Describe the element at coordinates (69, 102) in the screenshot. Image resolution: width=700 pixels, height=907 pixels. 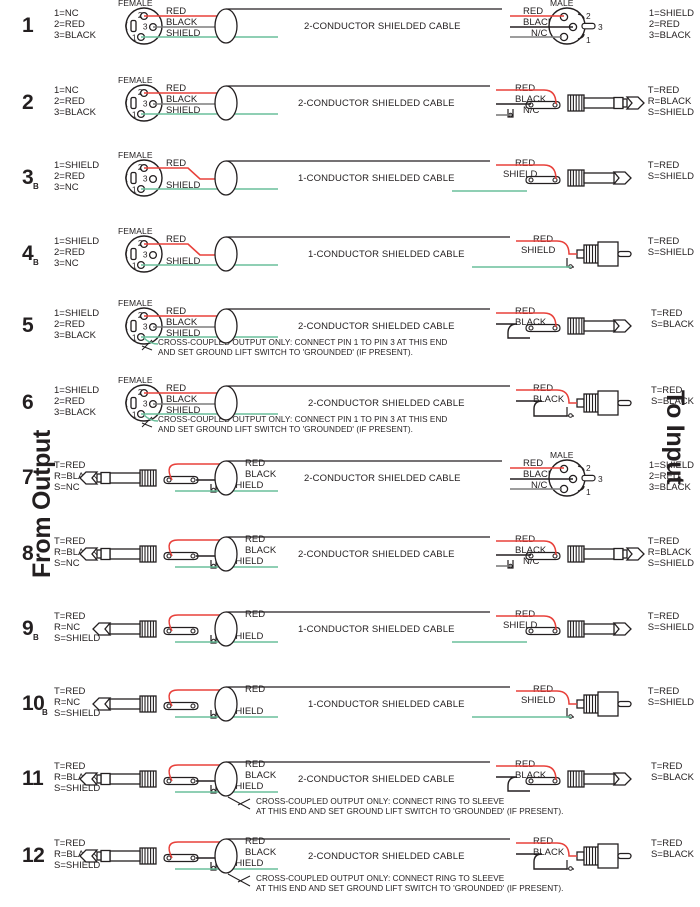
I see `pin-label: 2=RED` at that location.